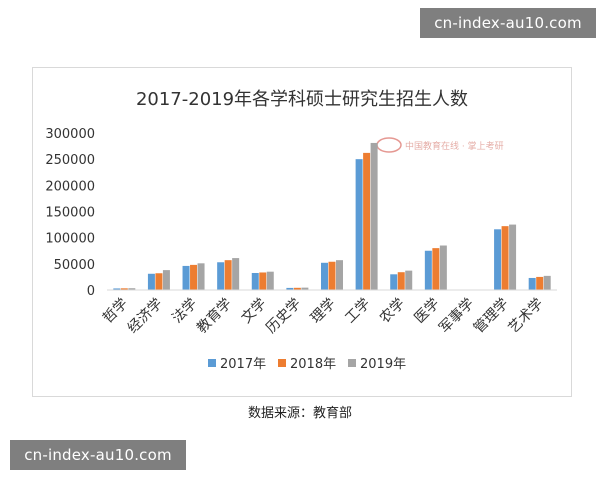  I want to click on legend-label: 2018年, so click(313, 364).